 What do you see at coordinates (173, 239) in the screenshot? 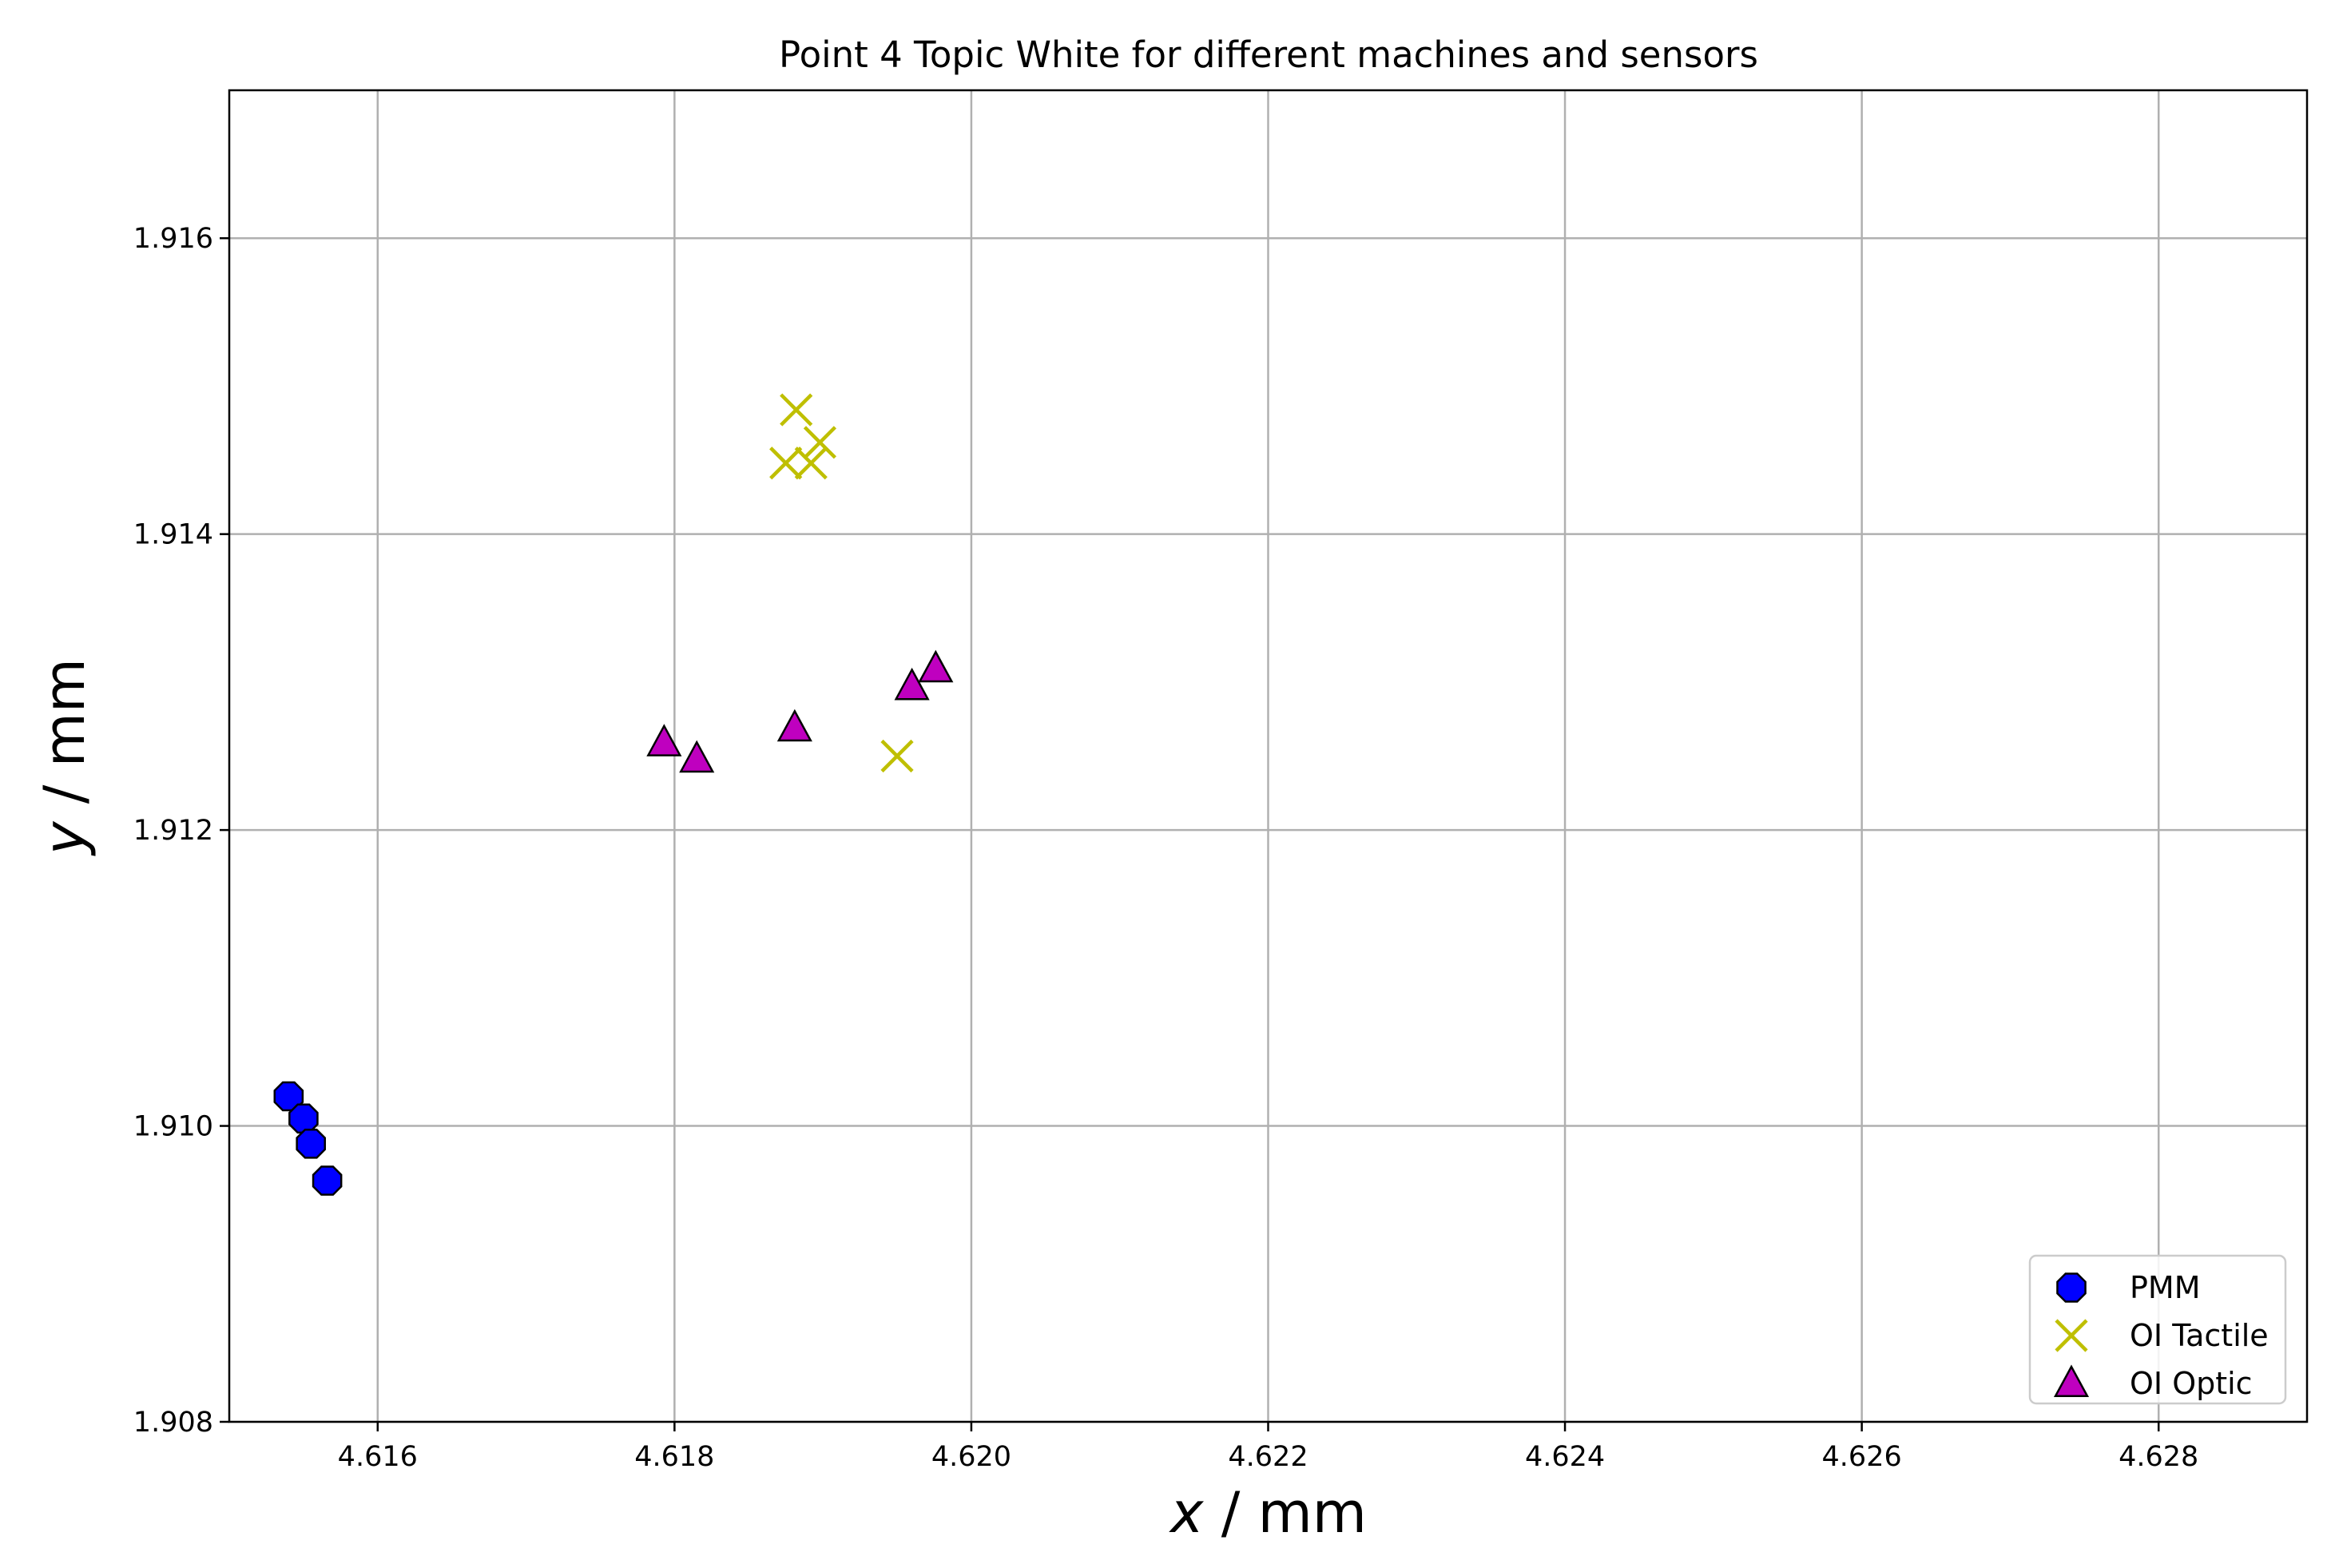
I see `y-tick-label: 1.916` at bounding box center [173, 239].